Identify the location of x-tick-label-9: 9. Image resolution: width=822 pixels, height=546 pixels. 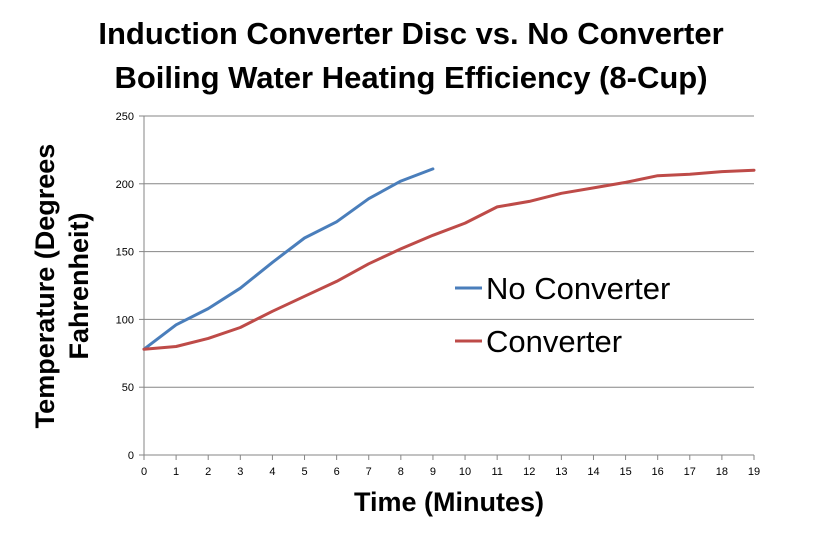
(433, 472).